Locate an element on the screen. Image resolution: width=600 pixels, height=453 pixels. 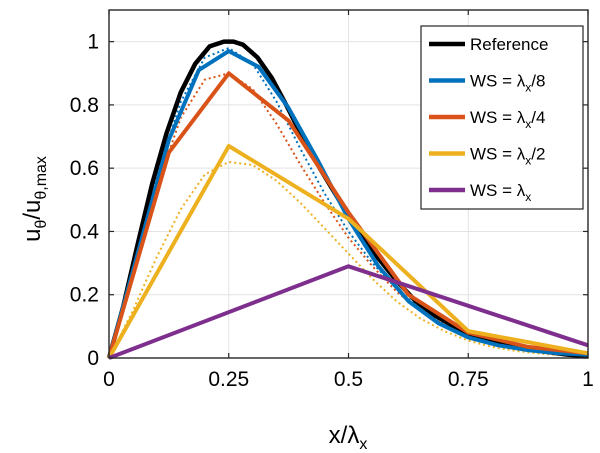
x-axis-label: x/λx is located at coordinates (348, 437).